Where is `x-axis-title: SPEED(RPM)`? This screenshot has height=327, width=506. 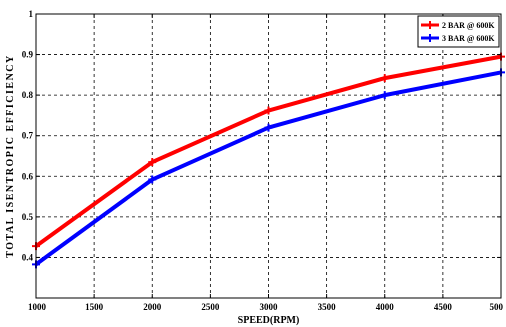 x-axis-title: SPEED(RPM) is located at coordinates (269, 320).